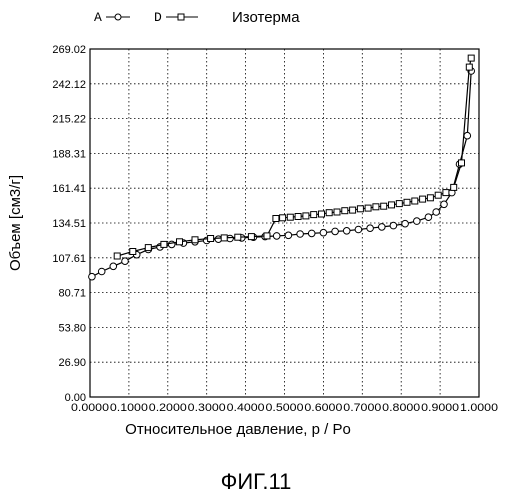  Describe the element at coordinates (118, 17) in the screenshot. I see `legend-marker-a` at that location.